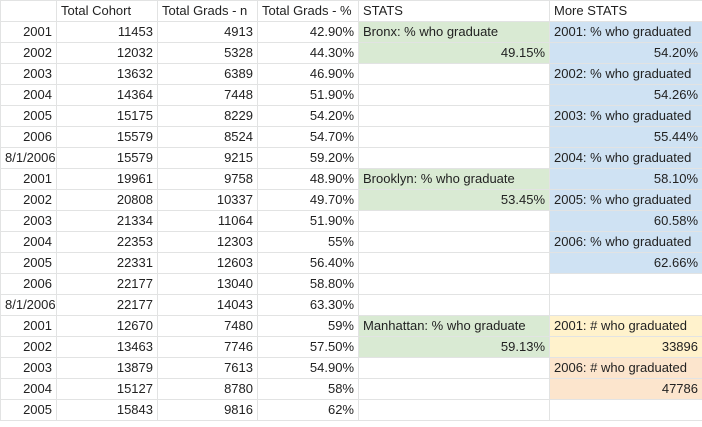 This screenshot has height=427, width=702. What do you see at coordinates (207, 389) in the screenshot?
I see `total-grads-n-cell: 8780` at bounding box center [207, 389].